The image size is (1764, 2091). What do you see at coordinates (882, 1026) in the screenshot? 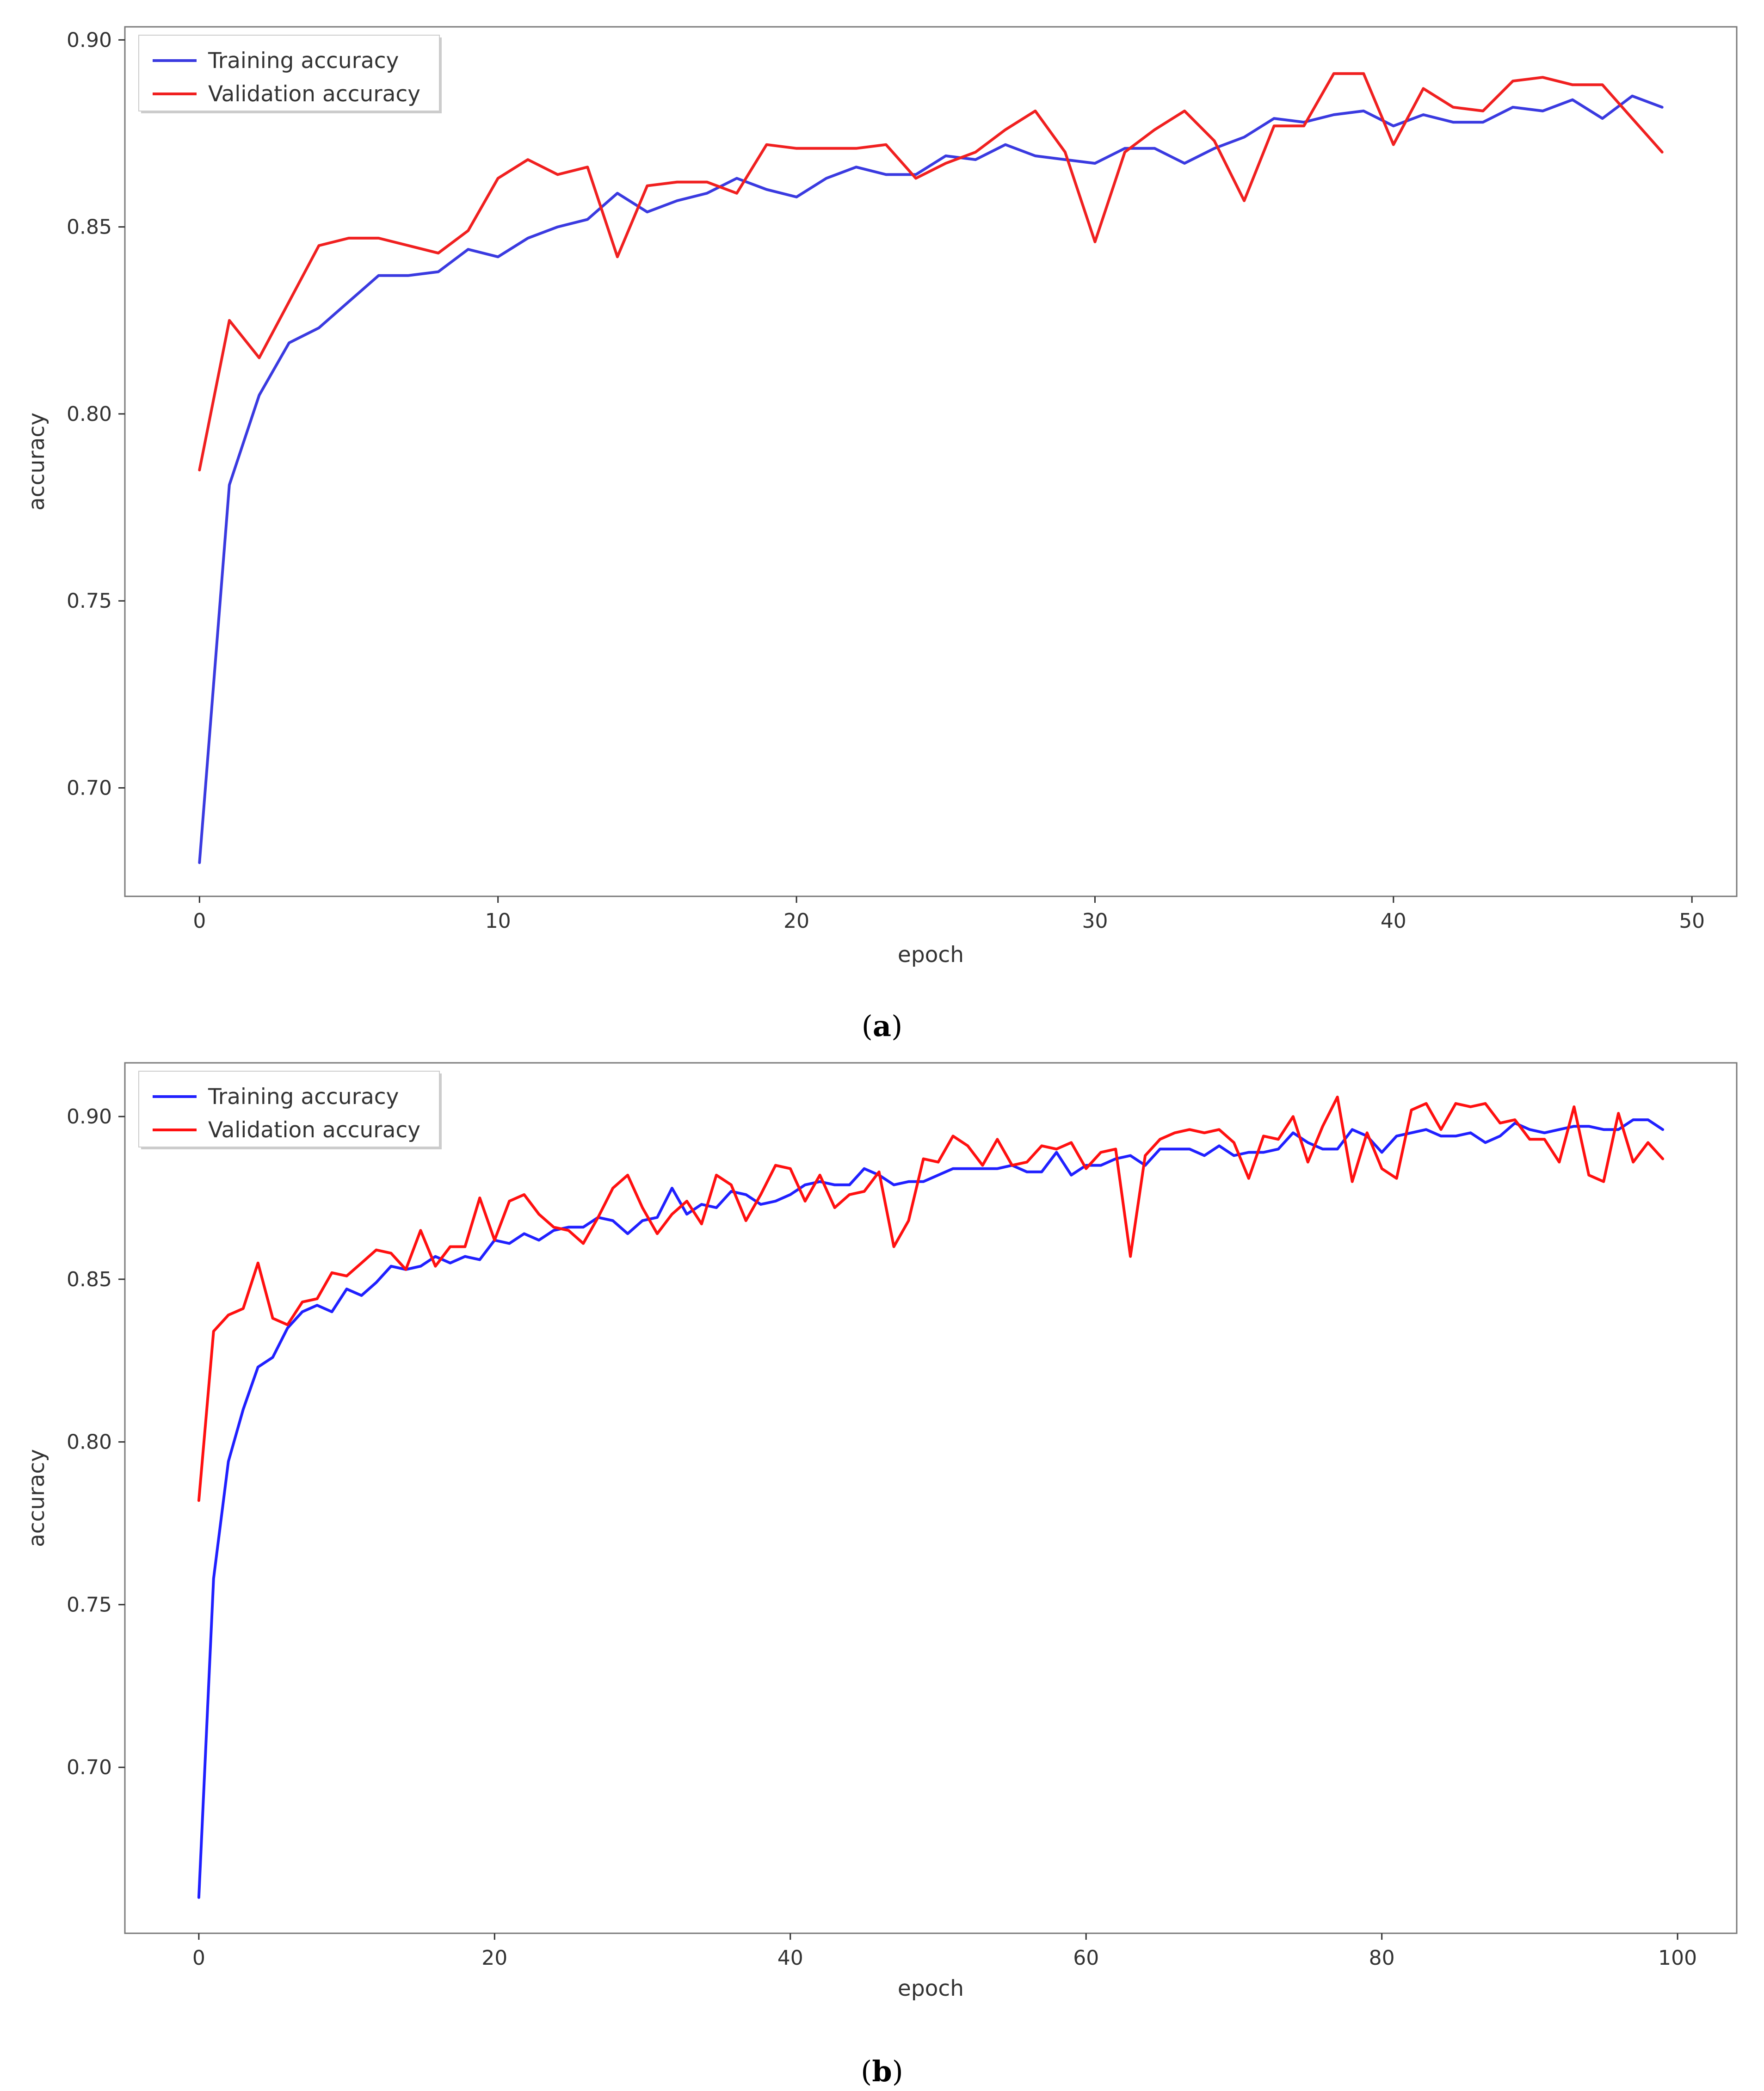
I see `figure-caption: (a)` at bounding box center [882, 1026].